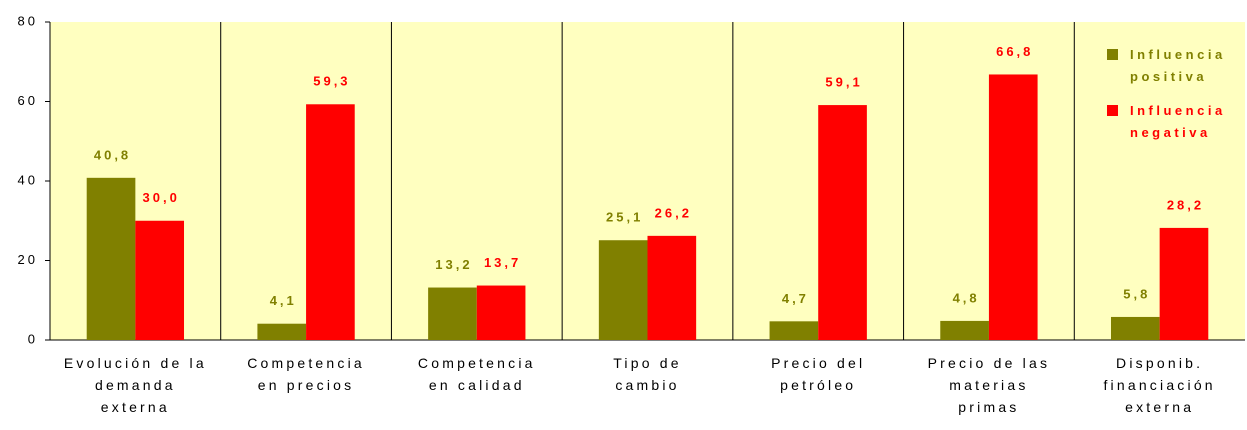 The width and height of the screenshot is (1247, 430). Describe the element at coordinates (1178, 121) in the screenshot. I see `legend-label: Influencia negativa` at that location.